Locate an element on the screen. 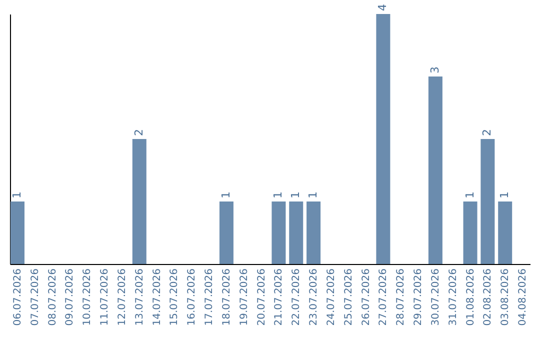 The height and width of the screenshot is (340, 540). x-tick-label: 08.07.2026 is located at coordinates (52, 297).